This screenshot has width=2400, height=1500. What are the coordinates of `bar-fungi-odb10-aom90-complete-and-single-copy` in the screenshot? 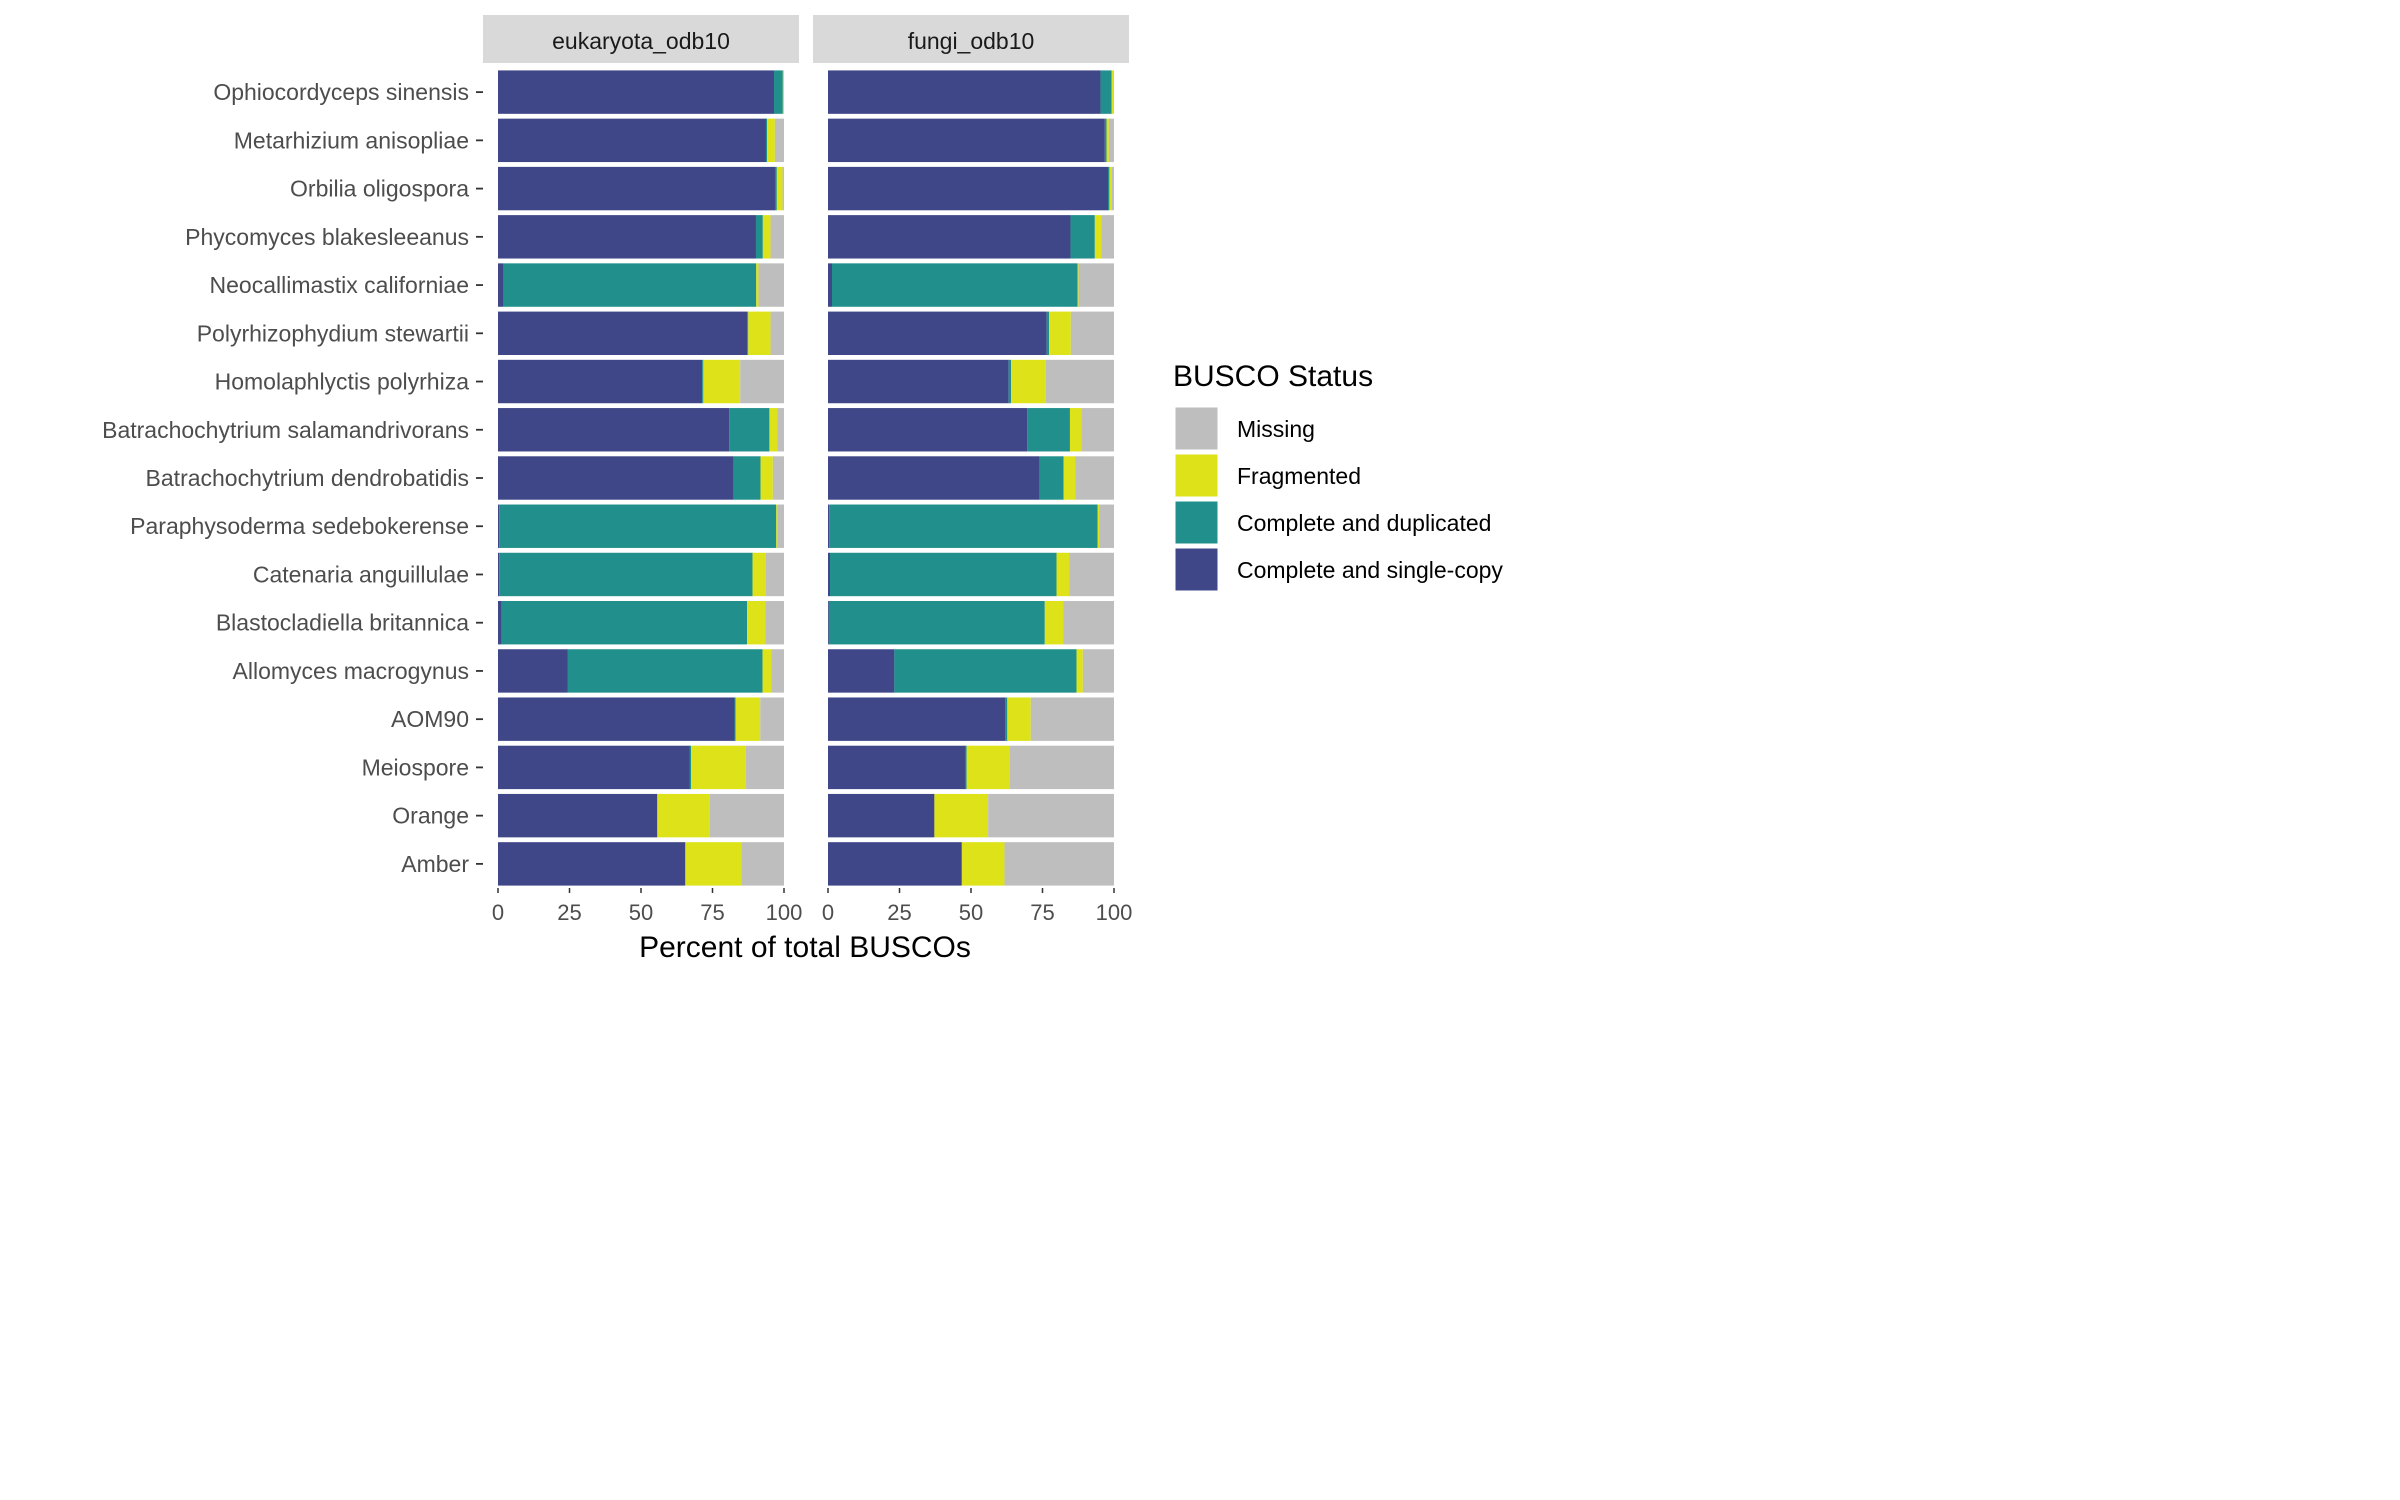 It's located at (917, 719).